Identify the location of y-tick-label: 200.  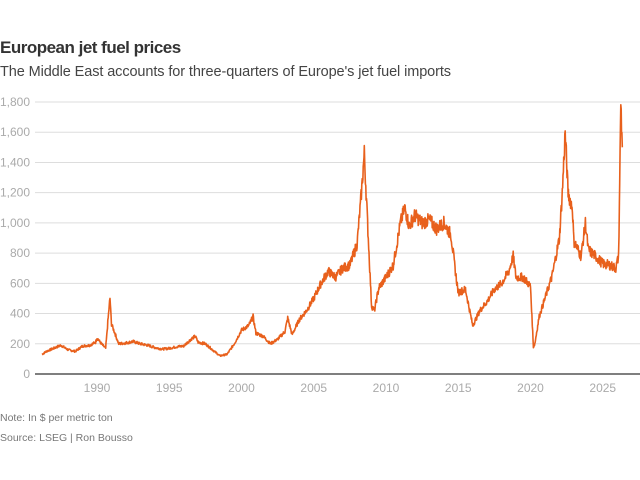
(20, 344).